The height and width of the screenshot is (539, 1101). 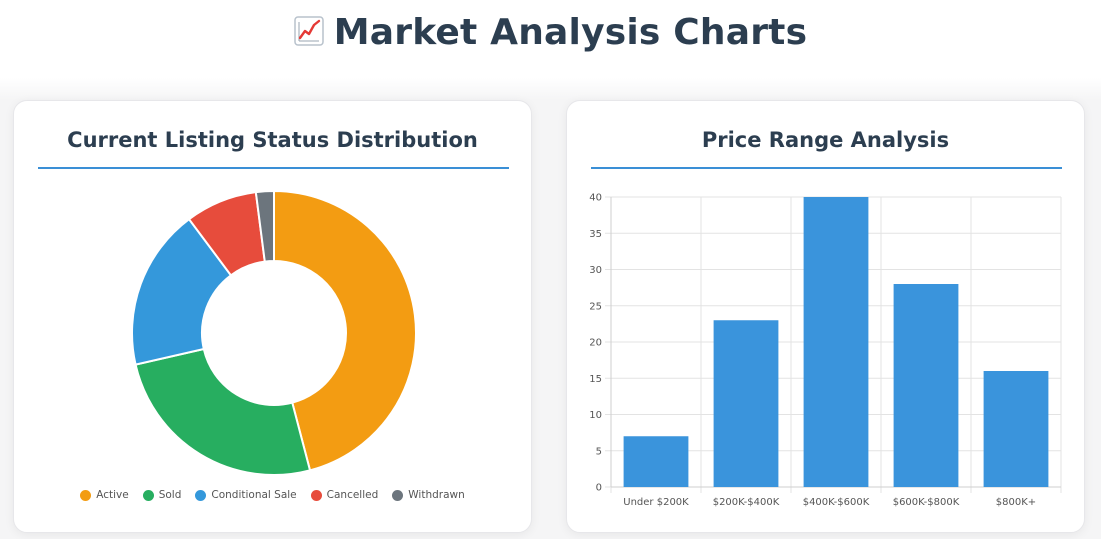 I want to click on y-tick-label: 20, so click(x=595, y=343).